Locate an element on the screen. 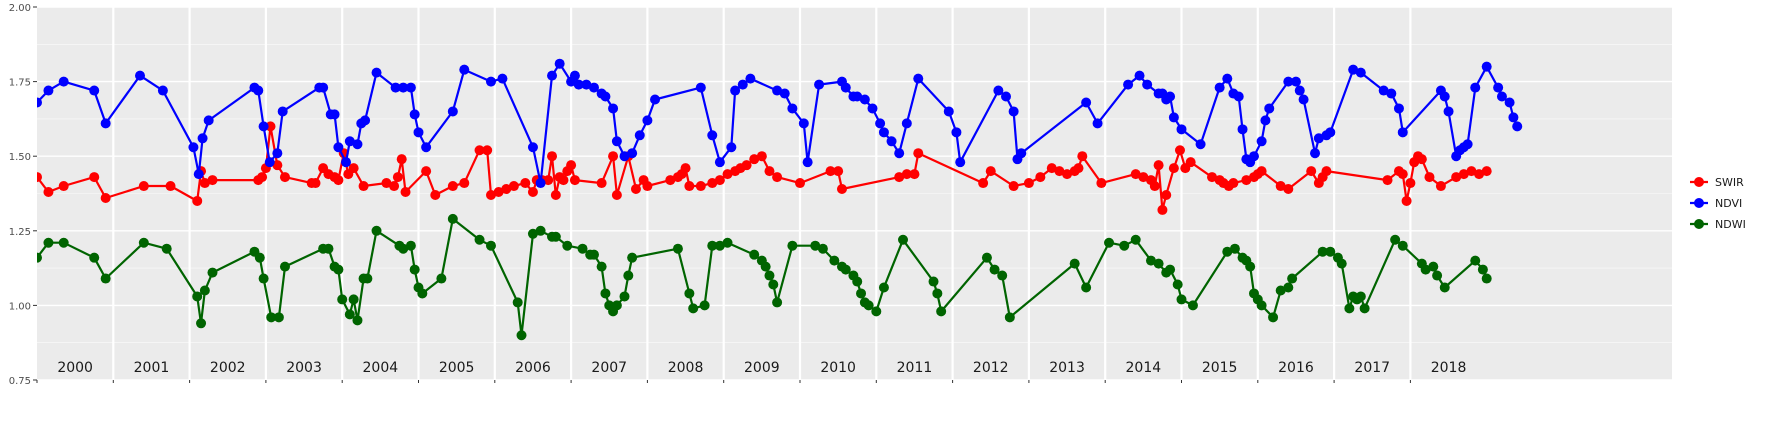 The image size is (1773, 446). year-label: 2015 is located at coordinates (1220, 368).